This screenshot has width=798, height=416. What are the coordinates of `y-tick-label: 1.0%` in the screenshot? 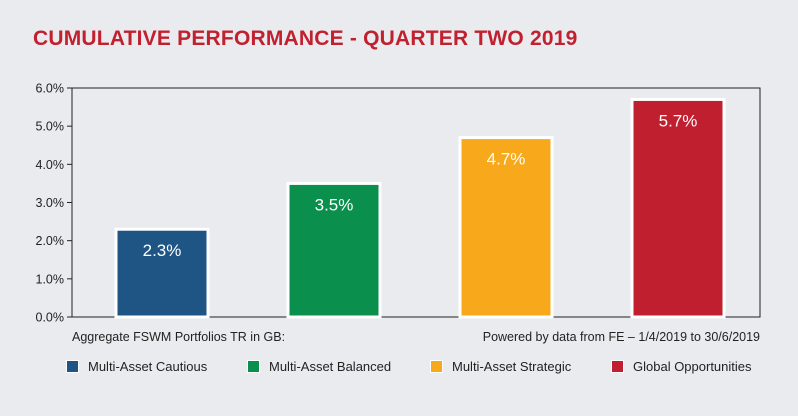 It's located at (50, 279).